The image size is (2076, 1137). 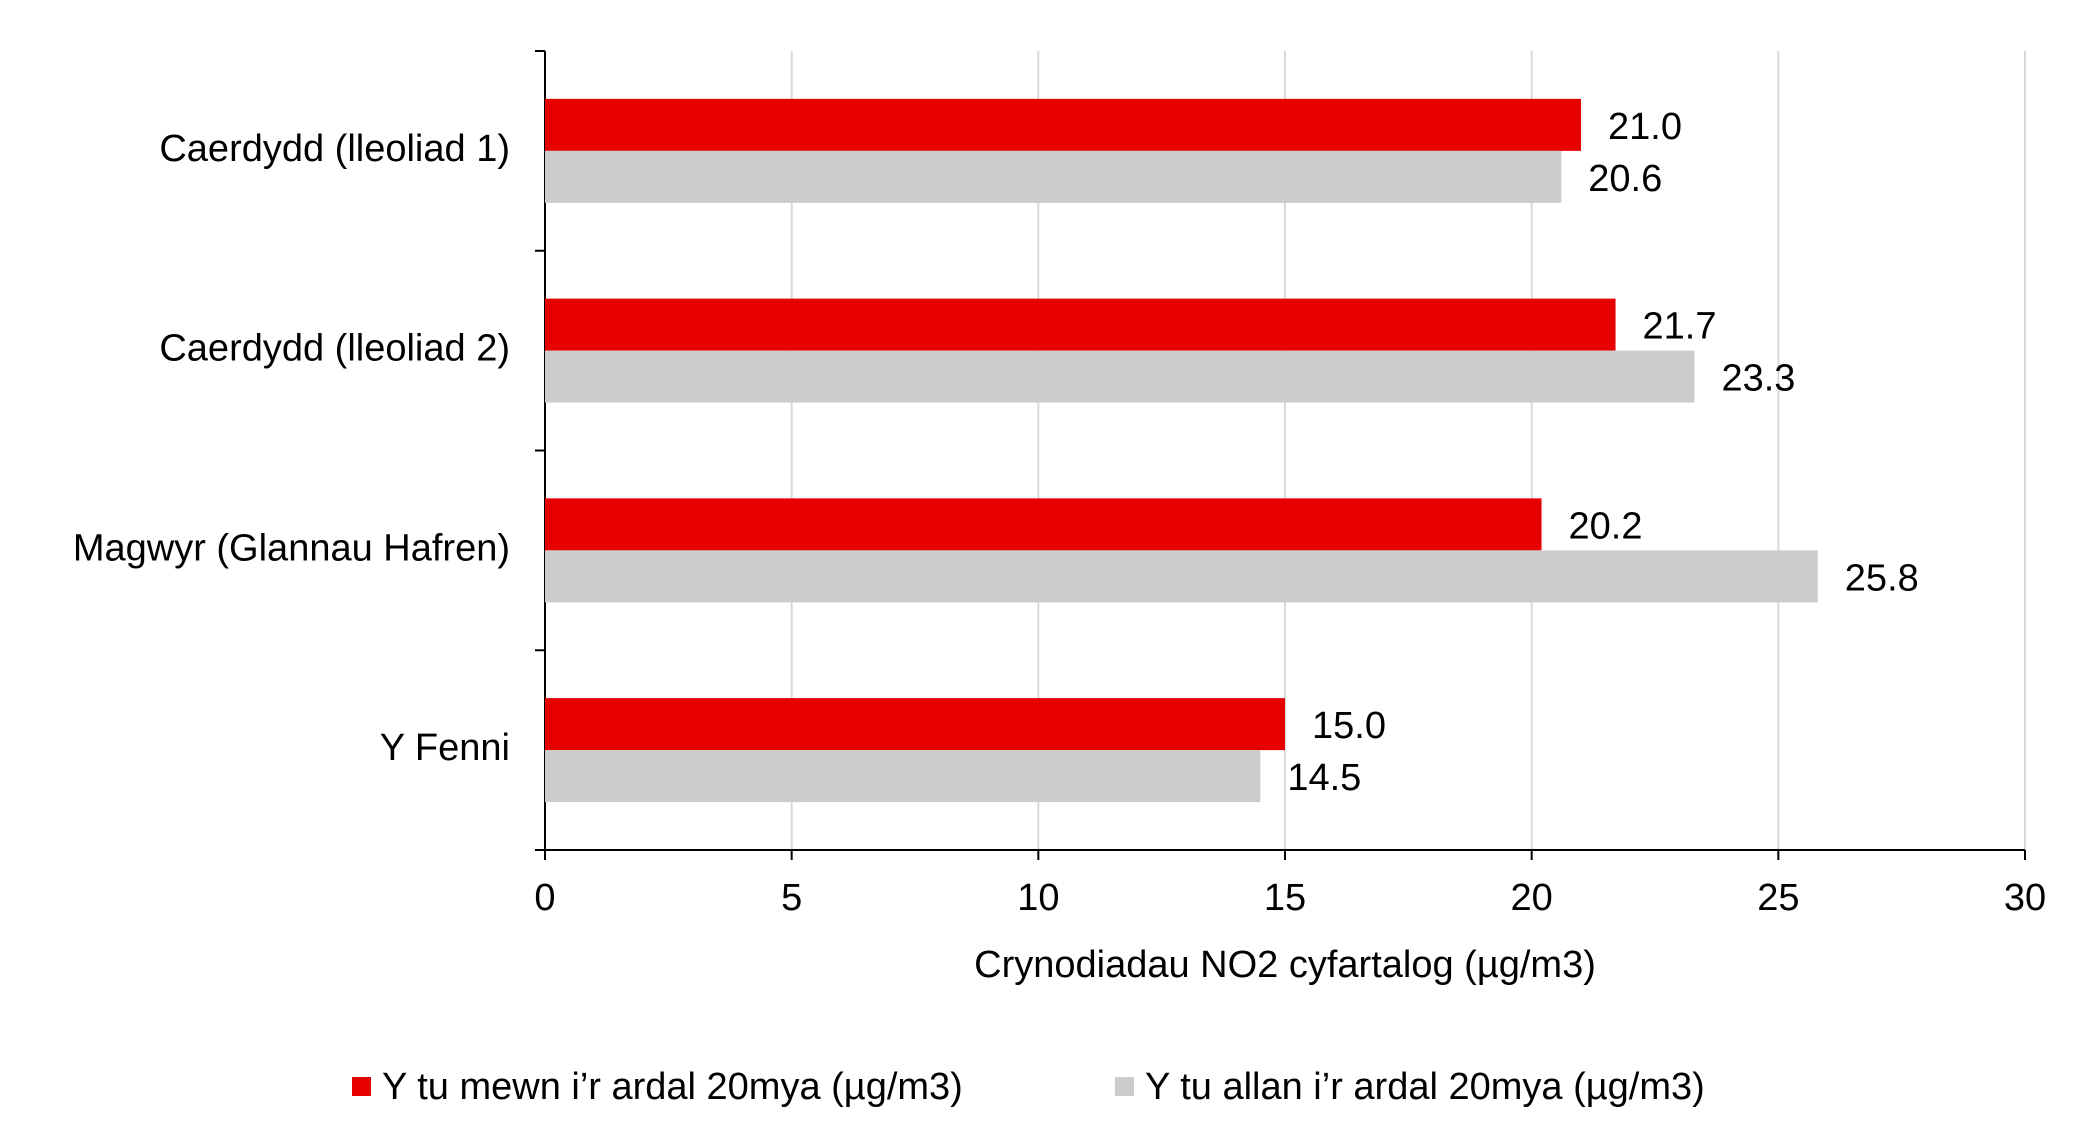 What do you see at coordinates (1285, 898) in the screenshot?
I see `x-tick-label: 15` at bounding box center [1285, 898].